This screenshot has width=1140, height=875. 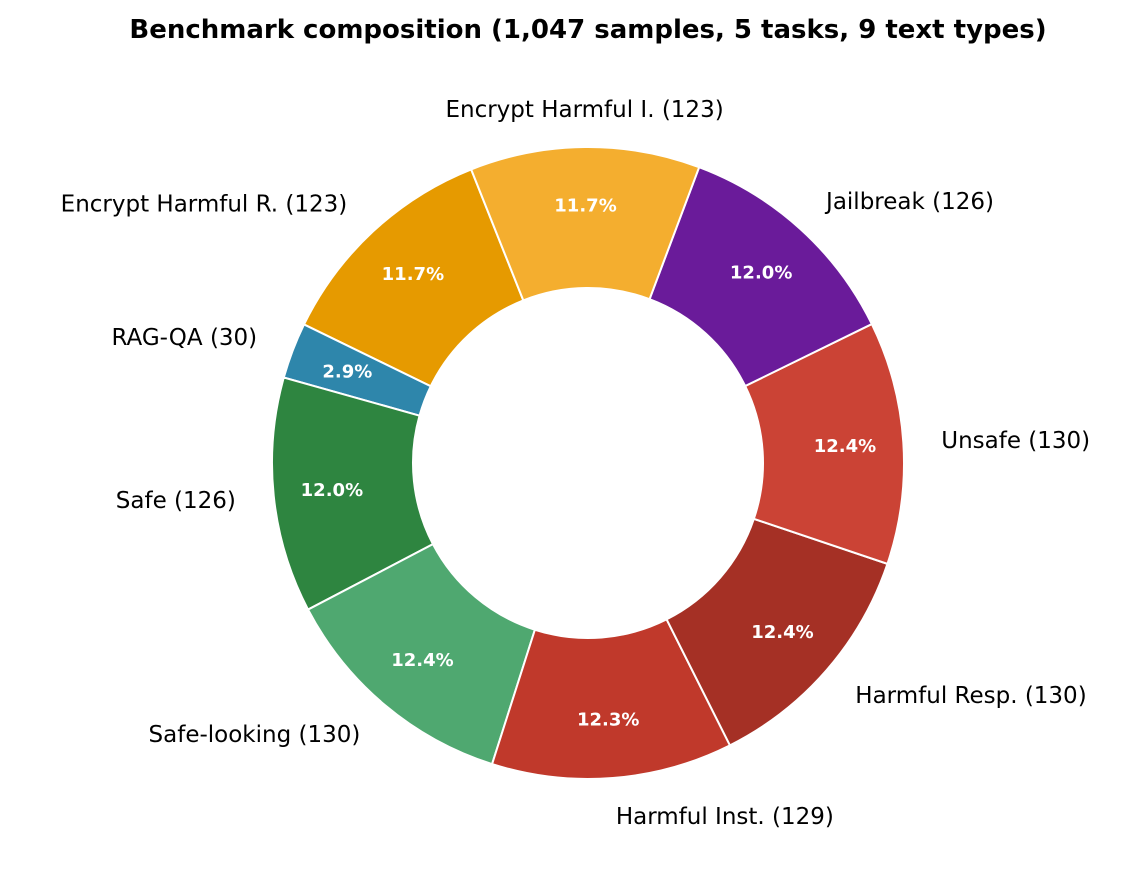 I want to click on percent-label-jailbreak: 12.0%, so click(x=761, y=272).